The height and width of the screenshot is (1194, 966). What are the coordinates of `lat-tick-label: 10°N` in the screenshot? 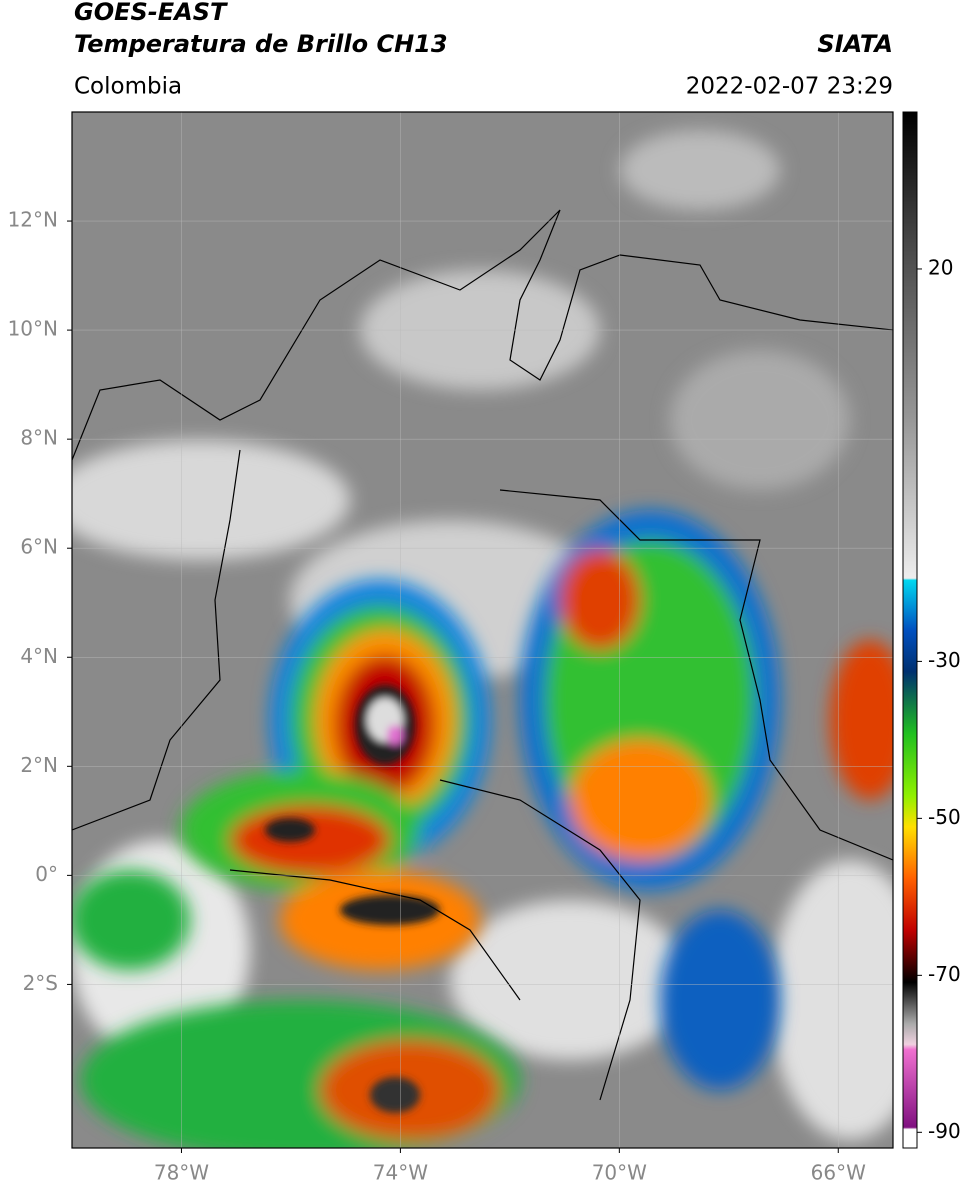 It's located at (33, 329).